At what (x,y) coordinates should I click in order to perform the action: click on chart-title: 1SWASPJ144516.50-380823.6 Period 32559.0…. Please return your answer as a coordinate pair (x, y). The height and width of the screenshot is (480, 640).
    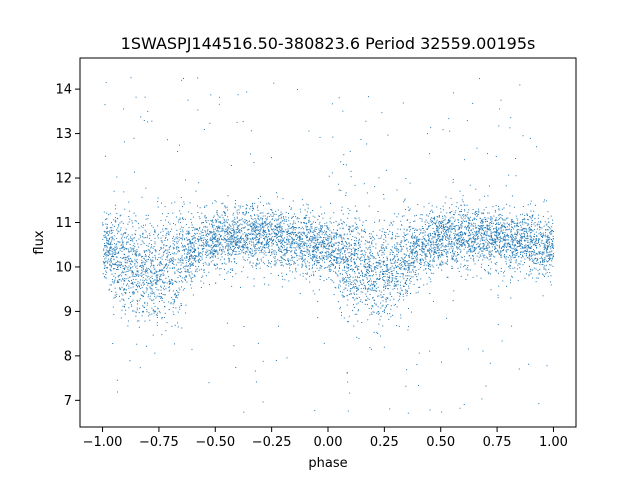
    Looking at the image, I should click on (328, 43).